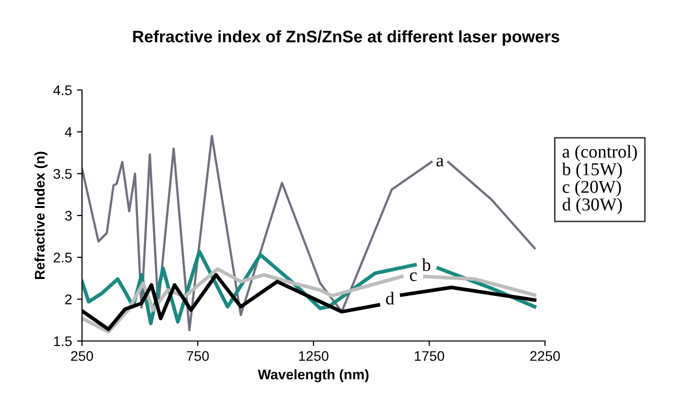 The image size is (692, 420). Describe the element at coordinates (440, 162) in the screenshot. I see `series-label: a` at that location.